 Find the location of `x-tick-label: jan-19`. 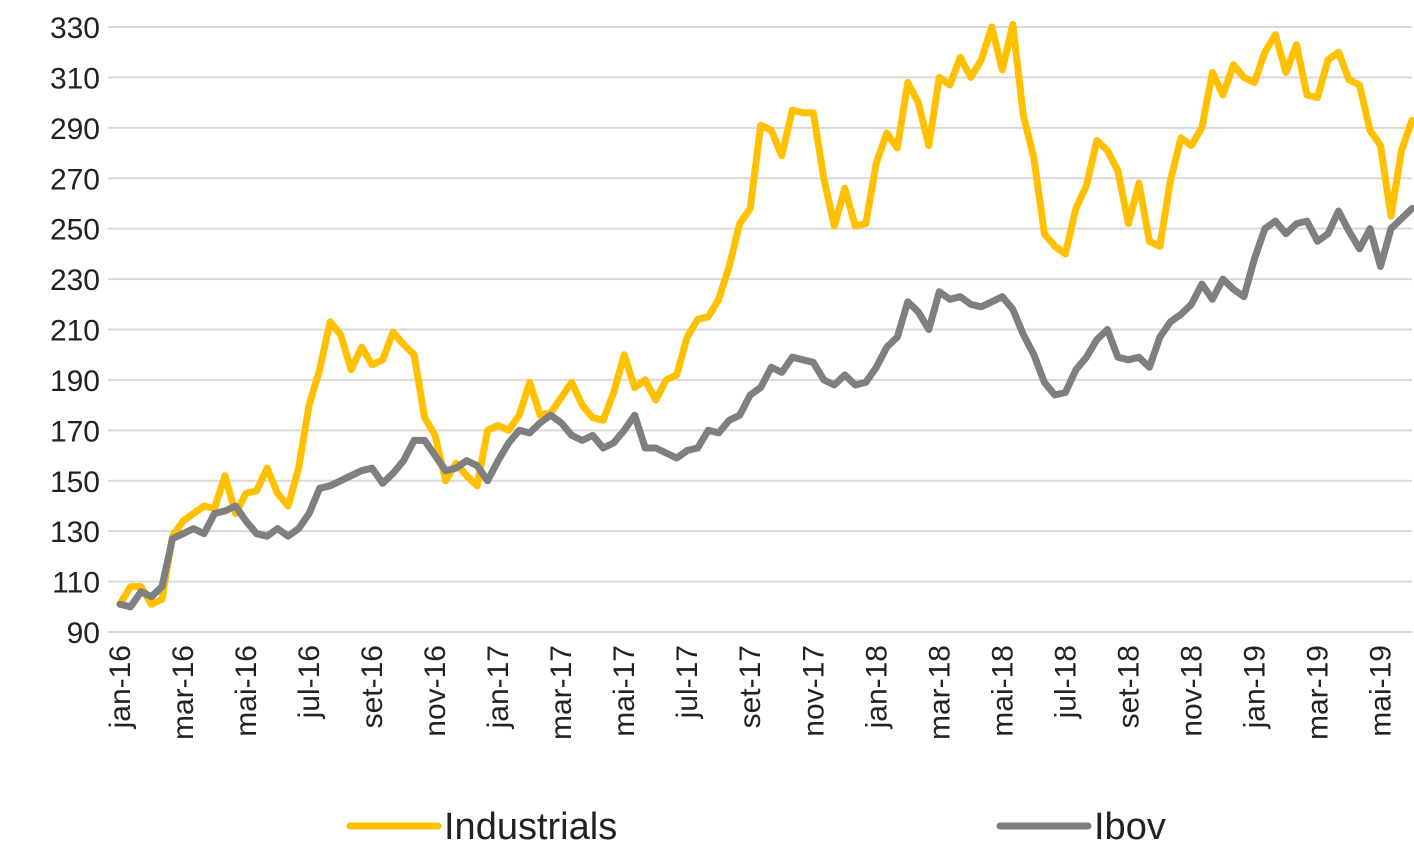

x-tick-label: jan-19 is located at coordinates (1254, 687).